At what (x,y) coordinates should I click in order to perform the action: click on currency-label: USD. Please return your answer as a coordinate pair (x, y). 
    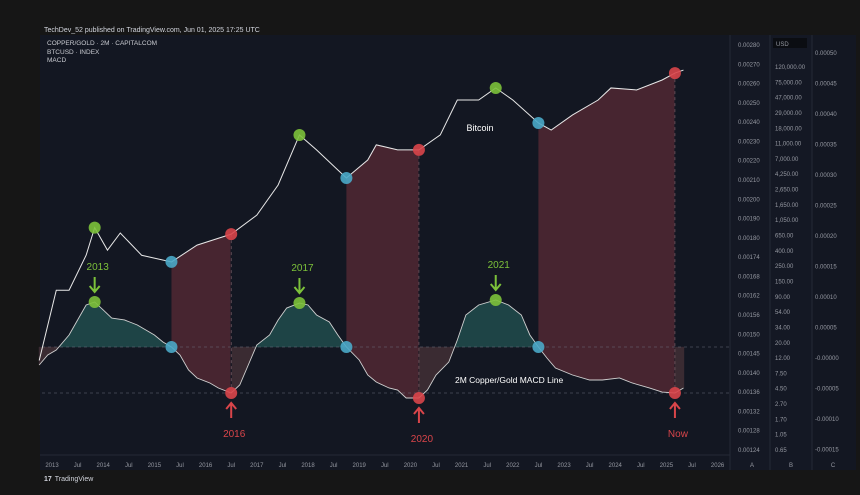
    Looking at the image, I should click on (782, 45).